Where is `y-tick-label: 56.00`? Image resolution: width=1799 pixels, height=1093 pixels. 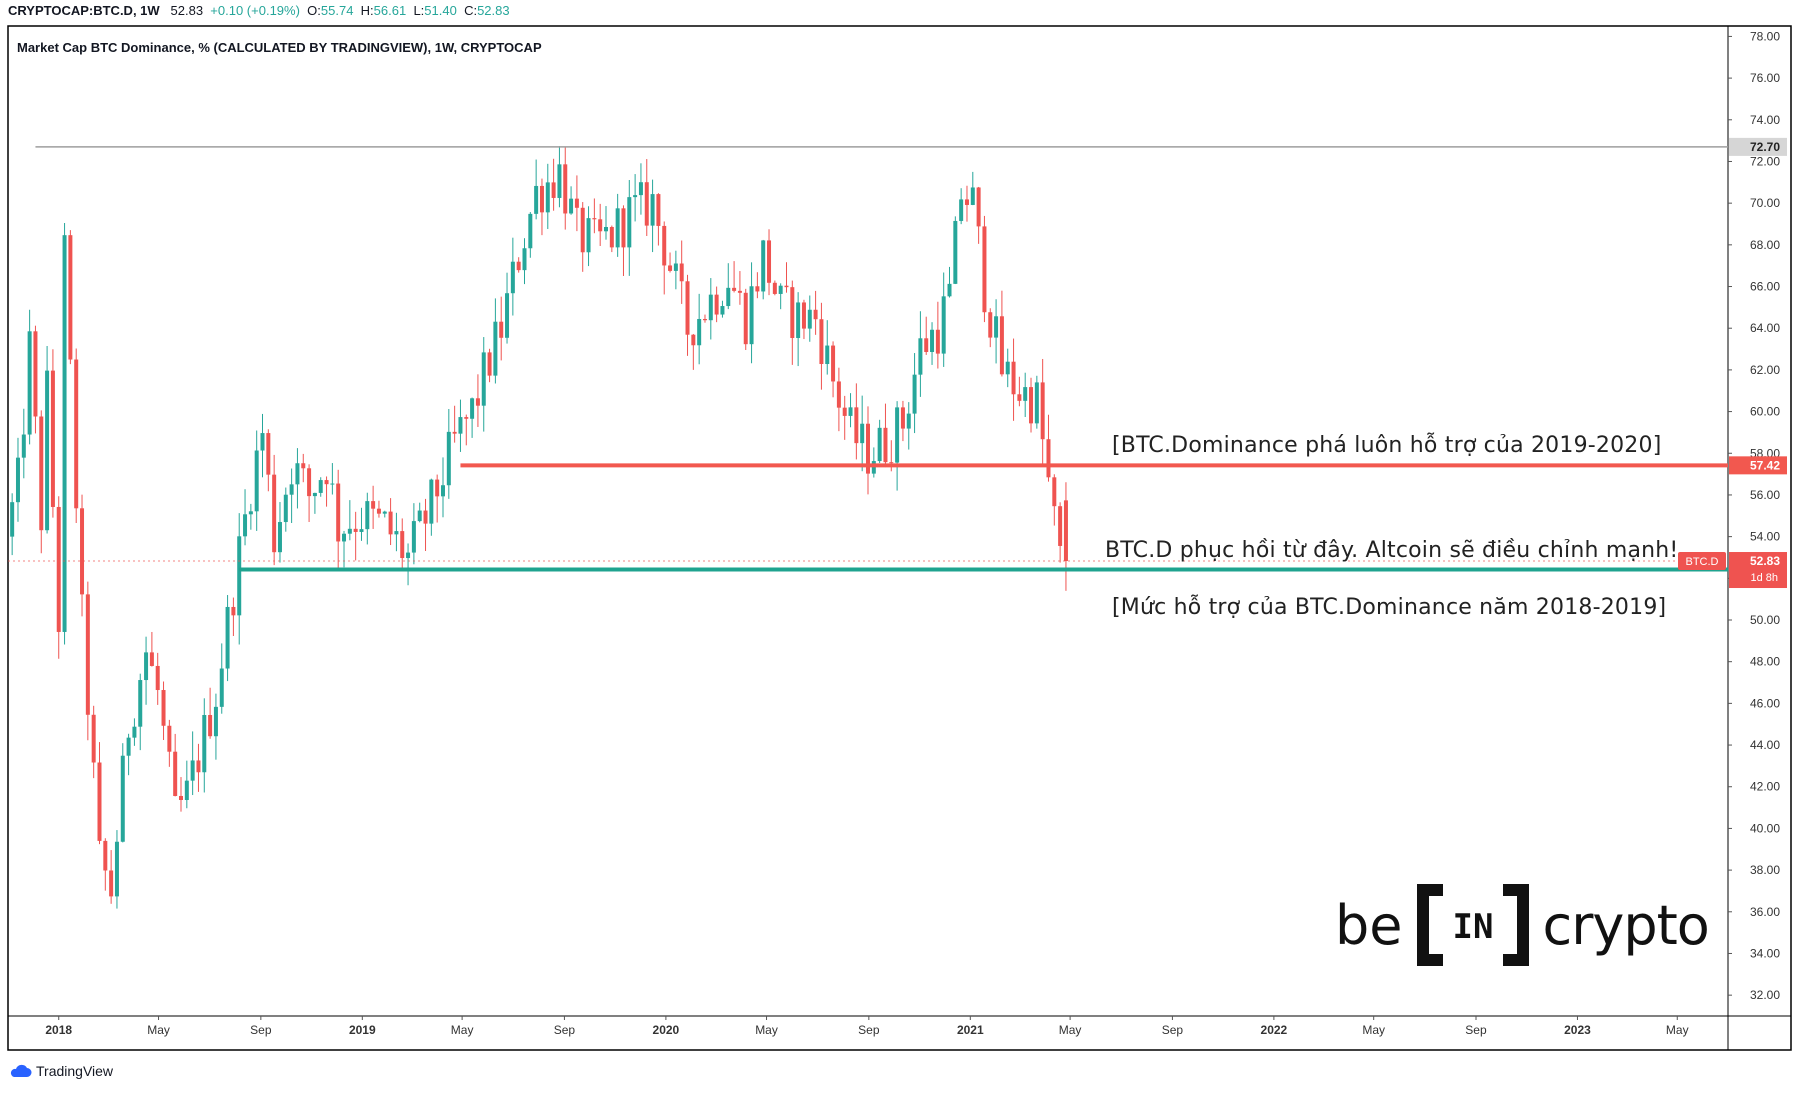 y-tick-label: 56.00 is located at coordinates (1765, 495).